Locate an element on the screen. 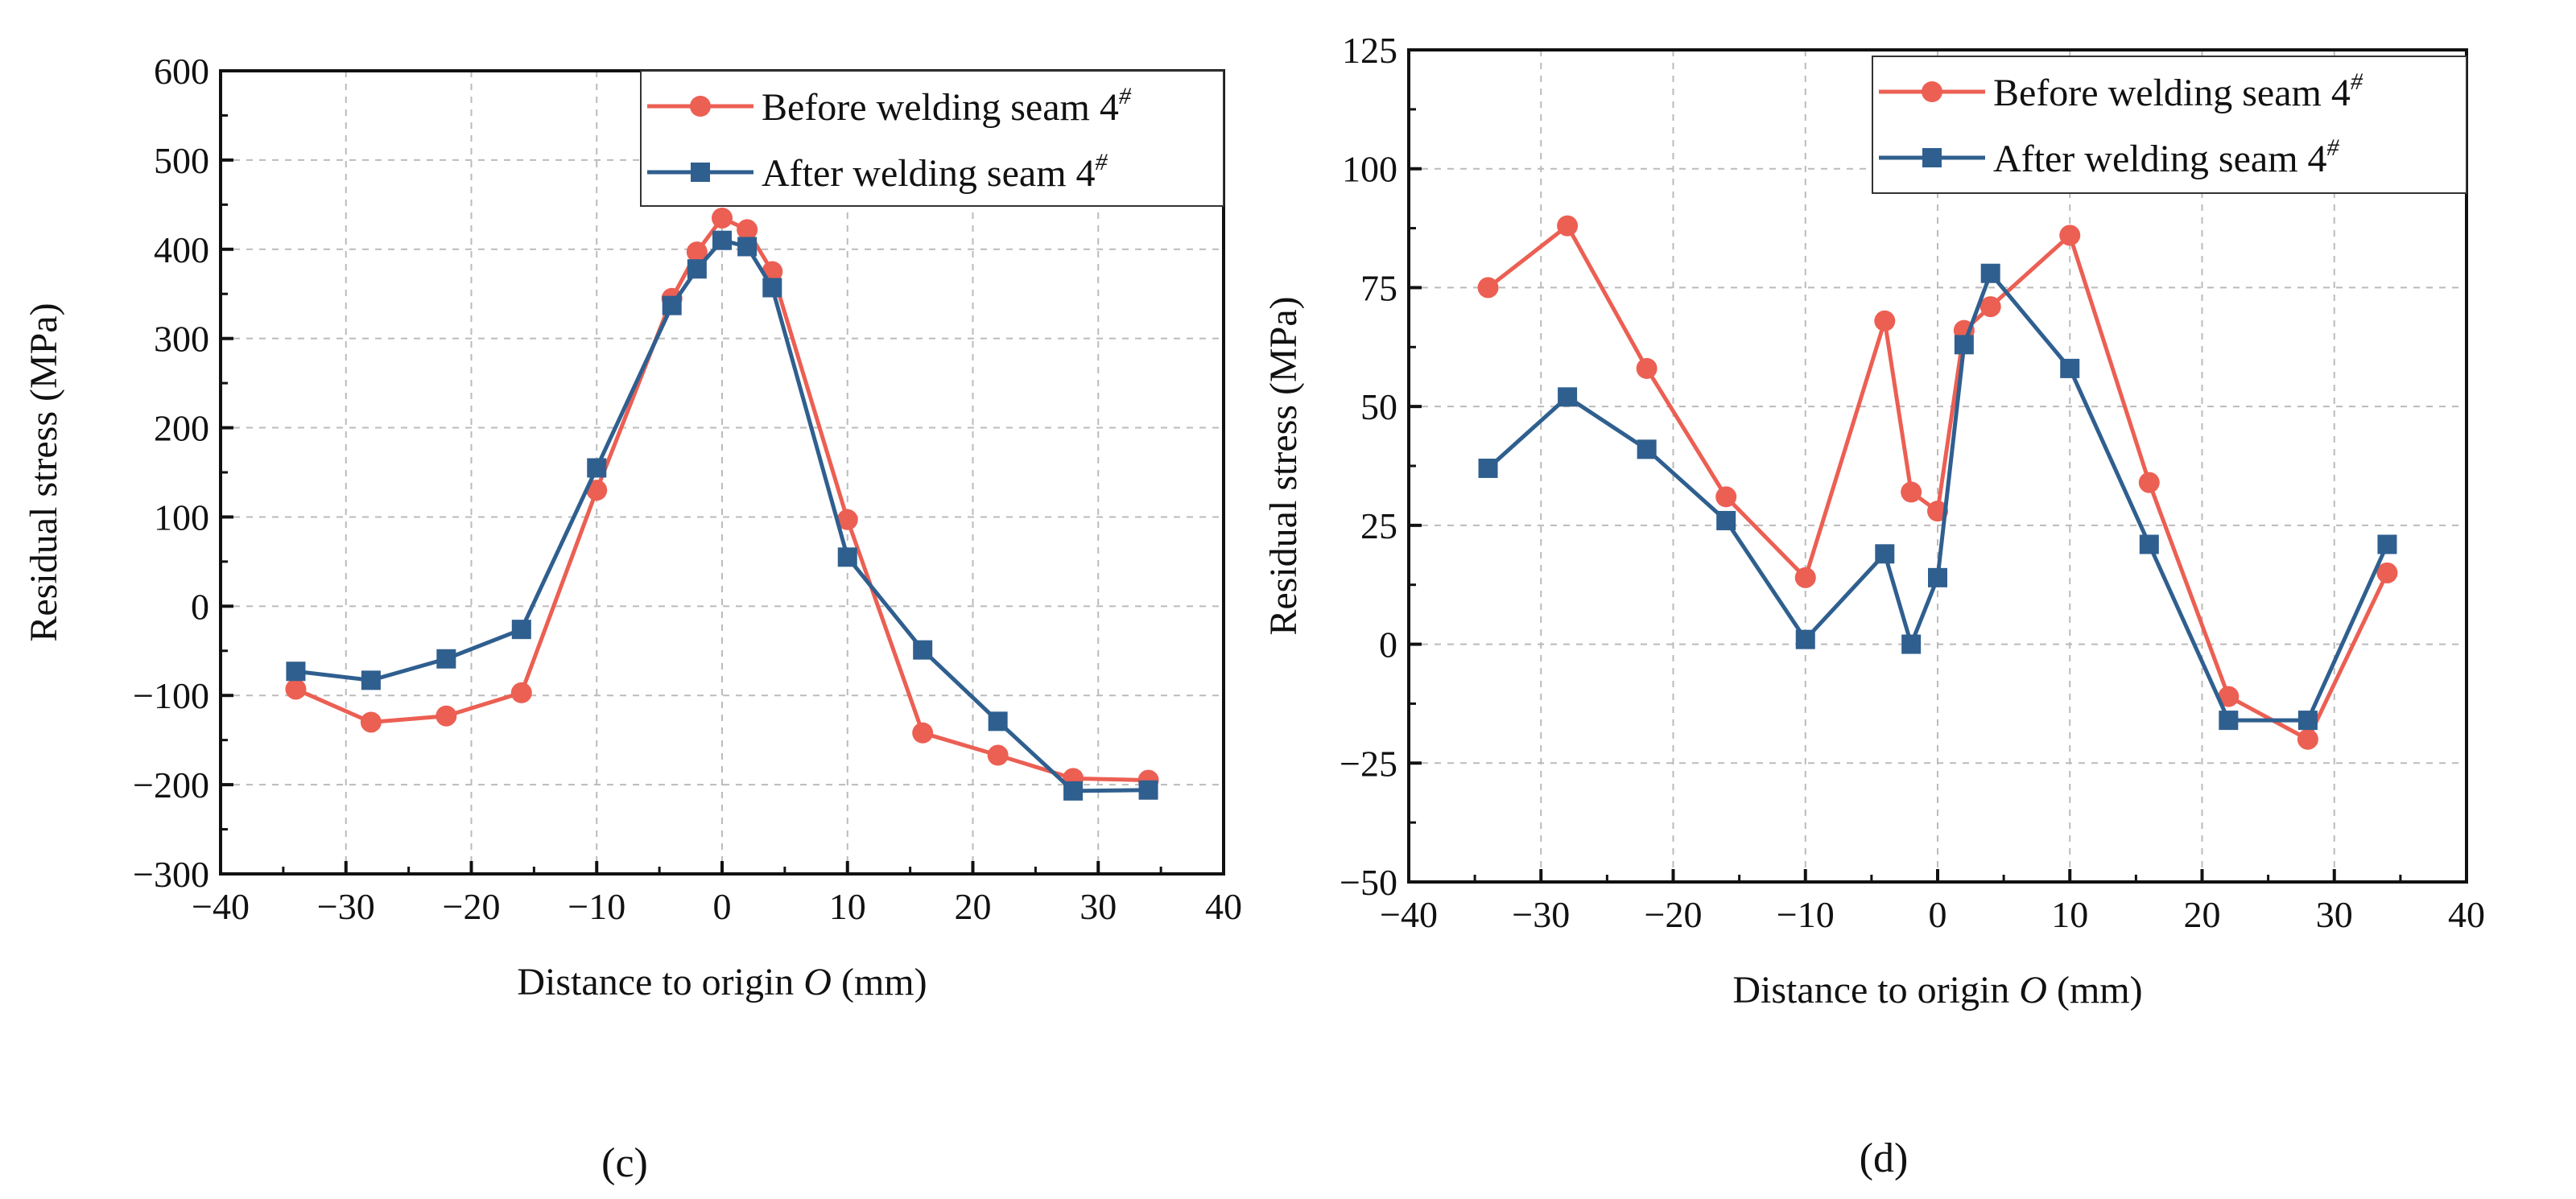  y-tick-label: 75 is located at coordinates (1378, 287).